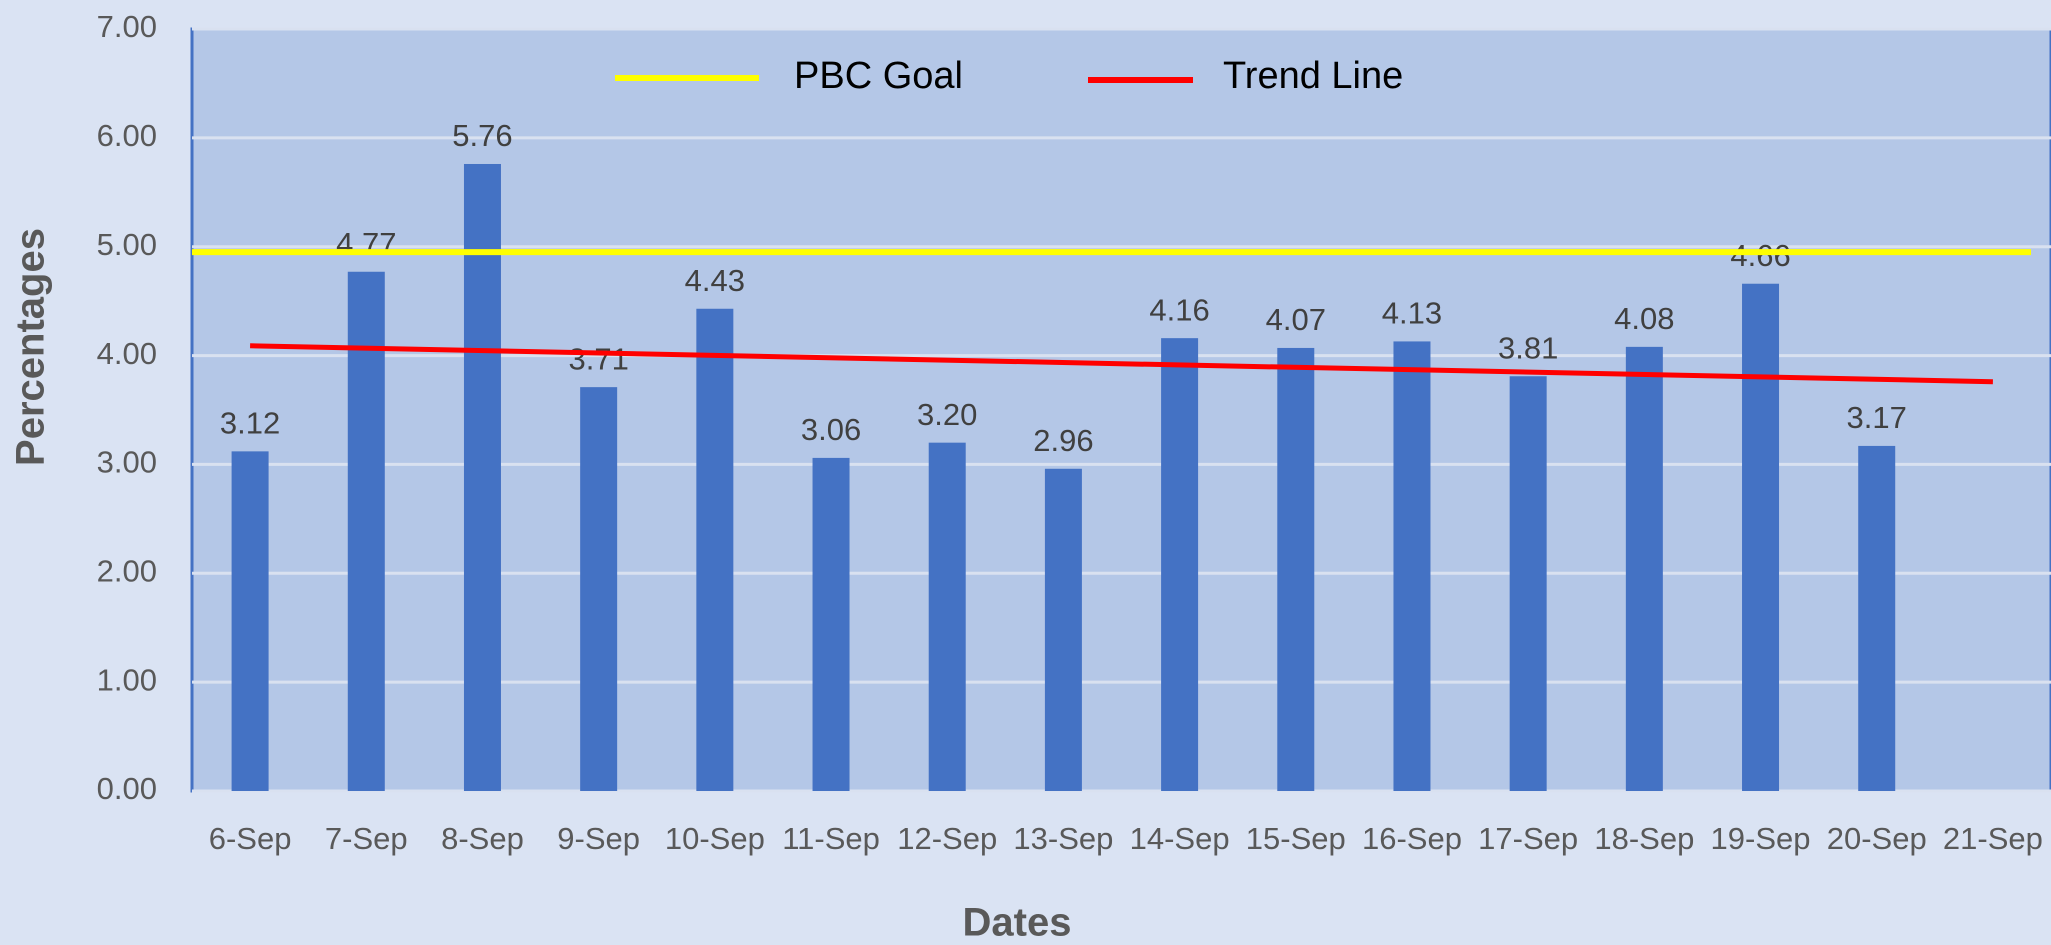 The image size is (2051, 945). I want to click on x-tick-label: 20-Sep, so click(1877, 838).